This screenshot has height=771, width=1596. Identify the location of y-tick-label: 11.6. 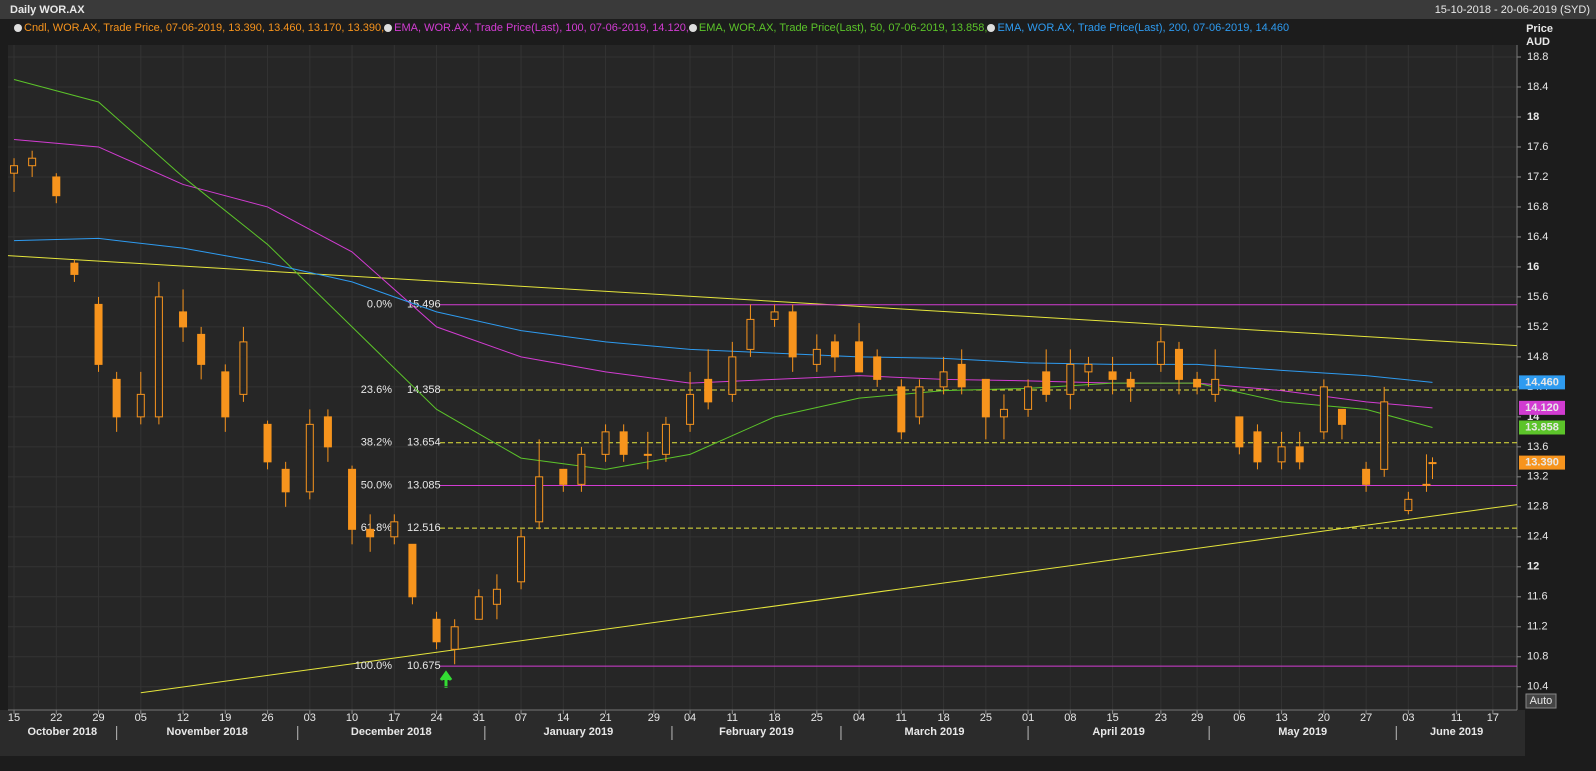
(1537, 597).